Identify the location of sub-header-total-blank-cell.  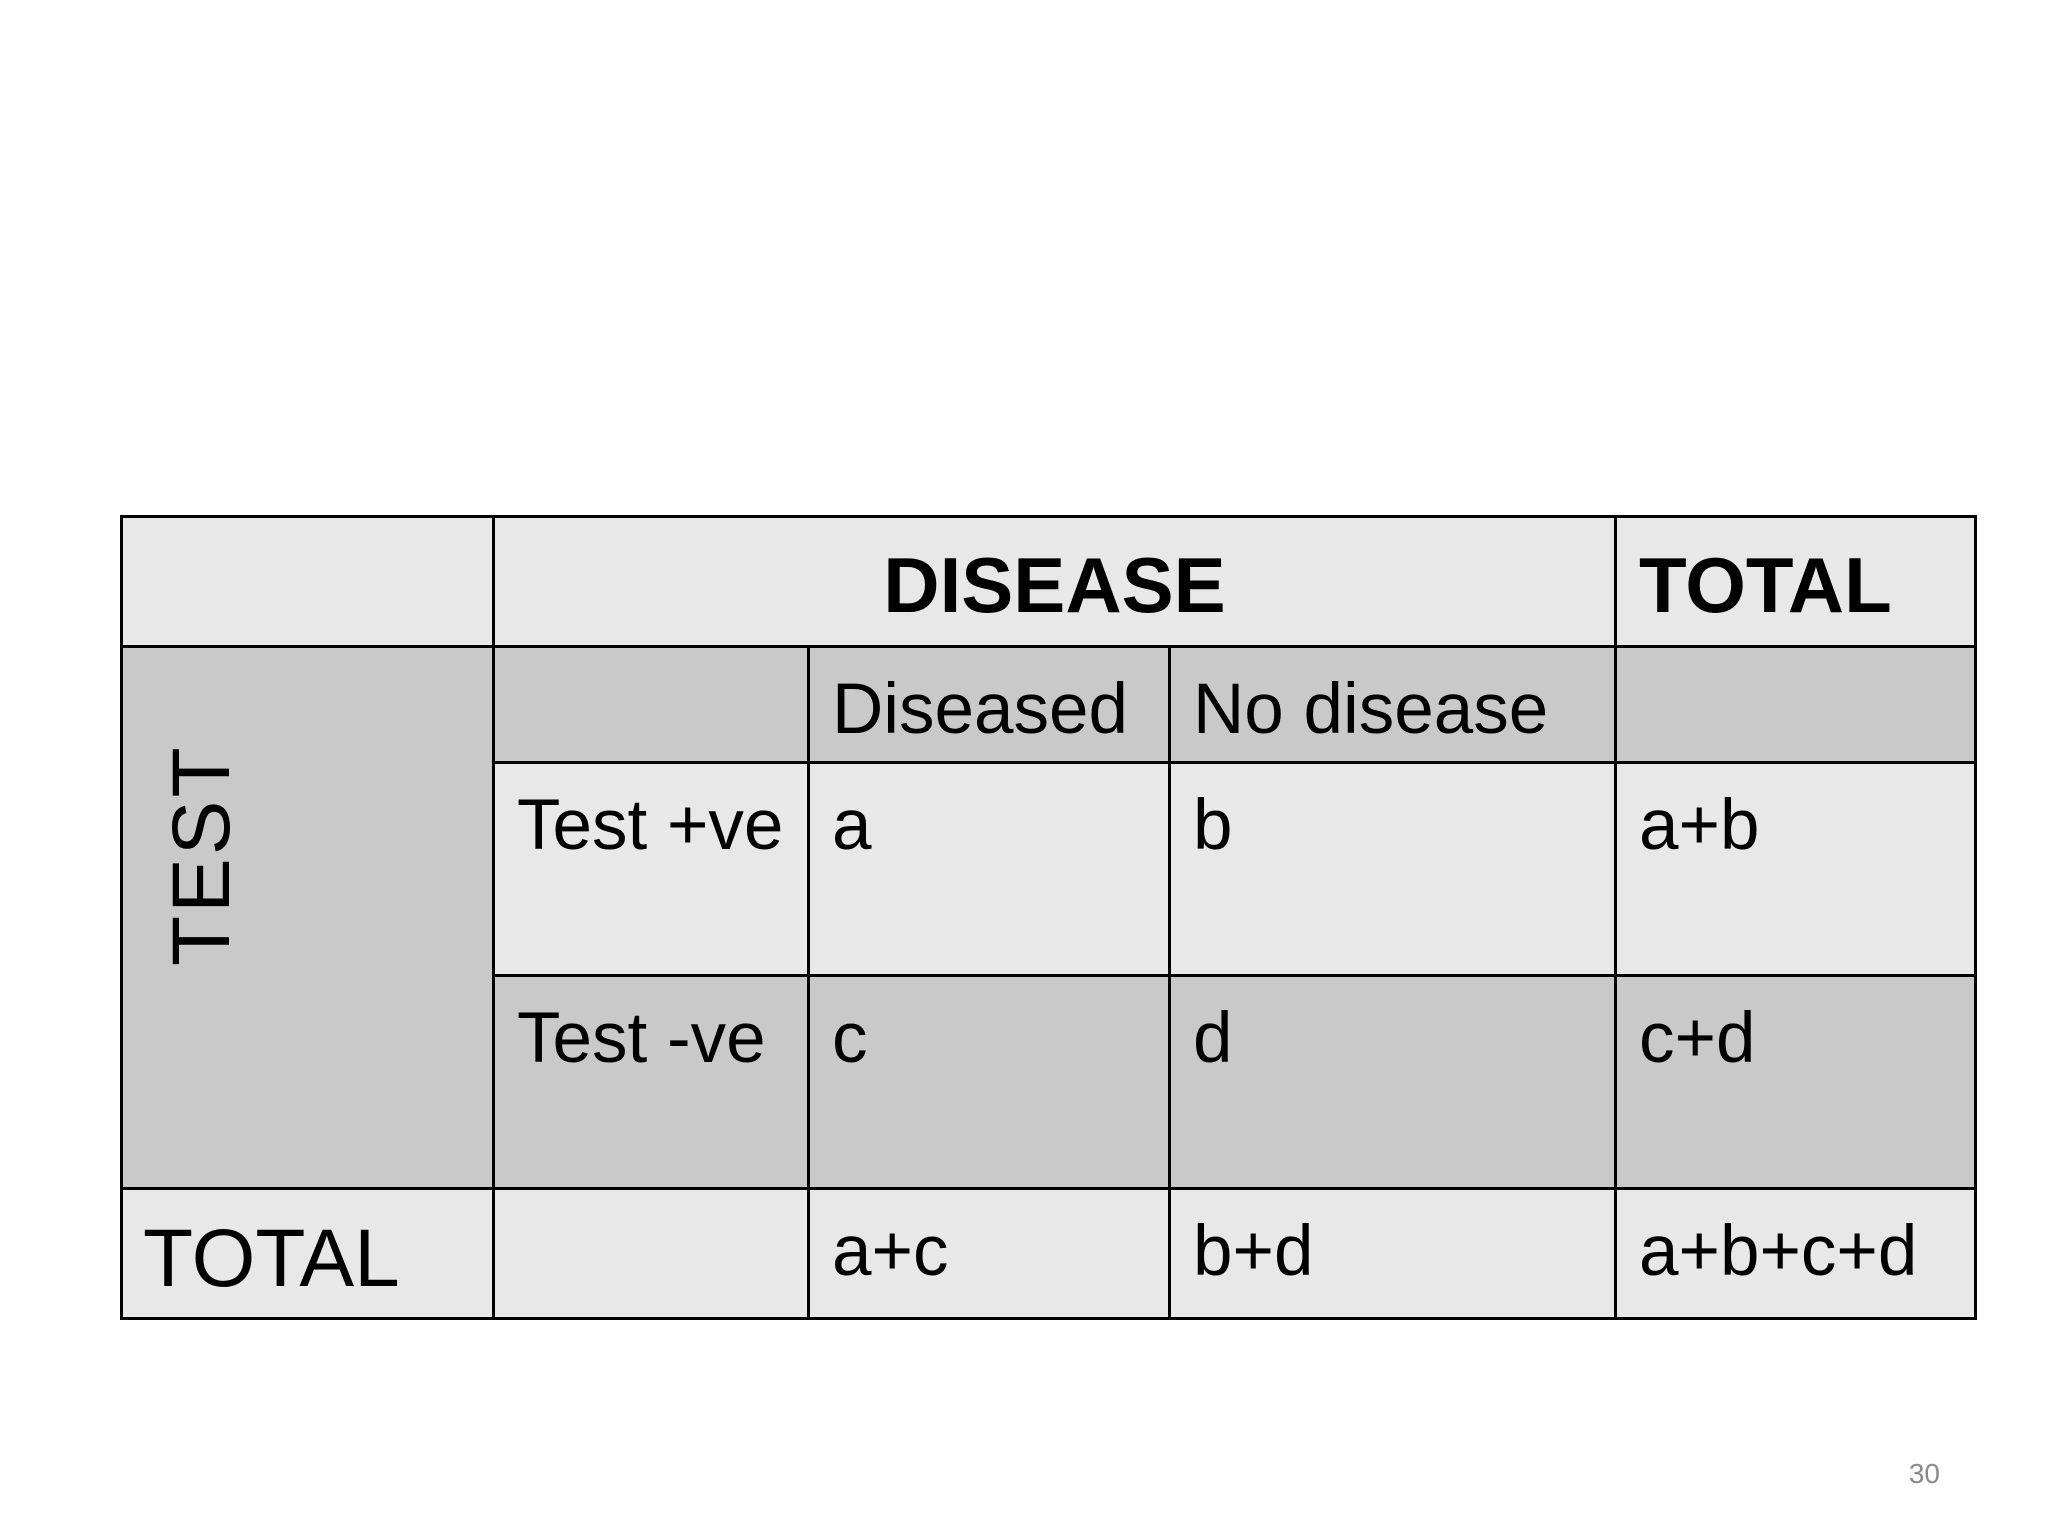
(1796, 704).